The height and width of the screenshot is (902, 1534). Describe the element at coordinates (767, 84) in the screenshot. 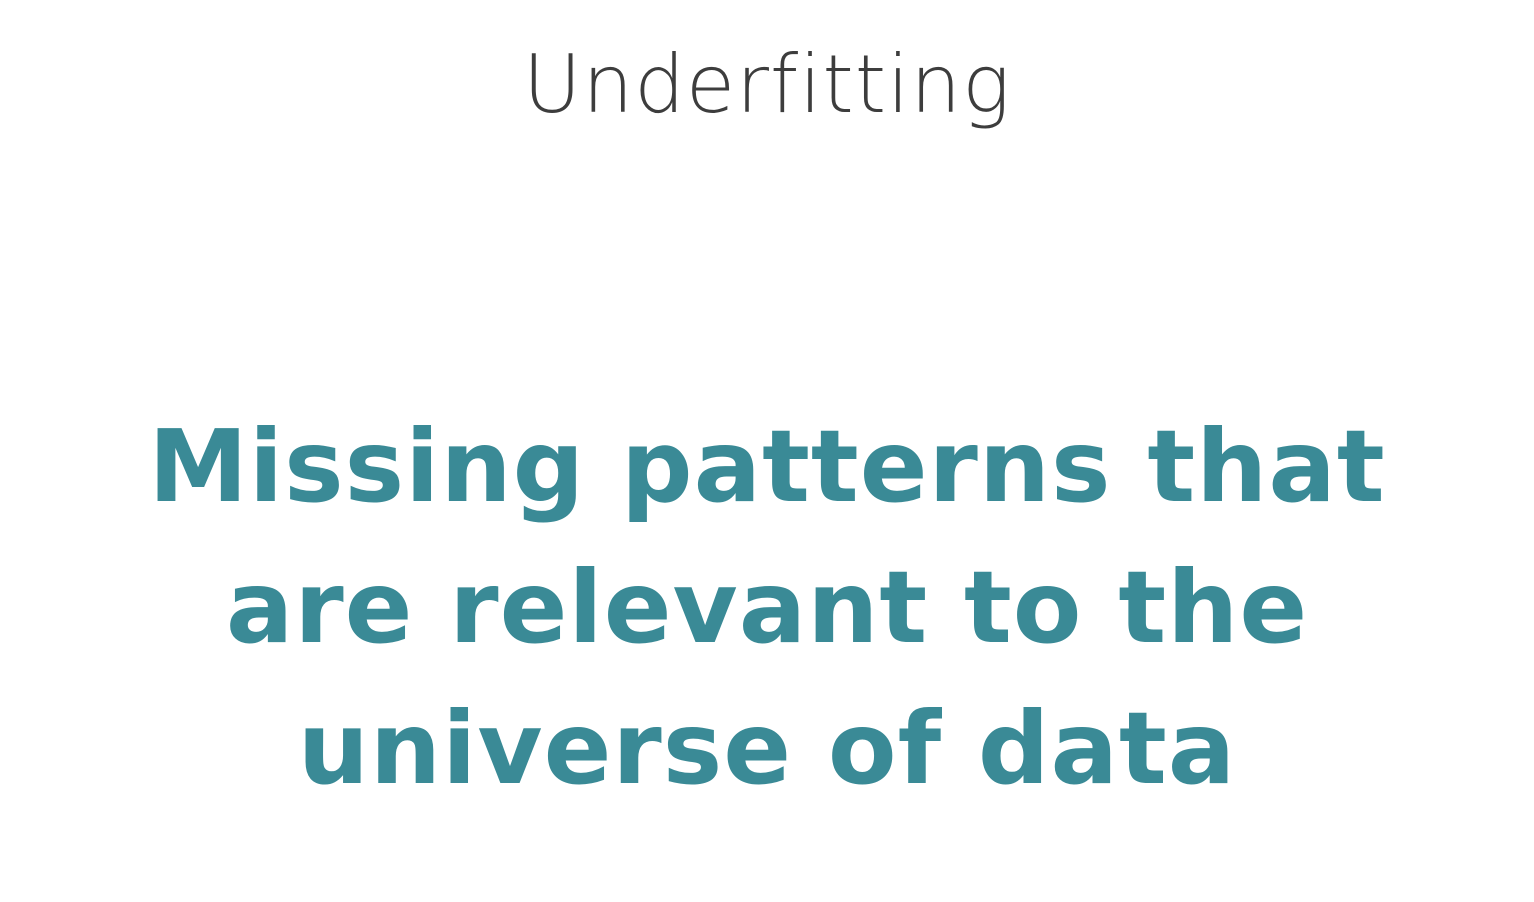

I see `slide-title: Underfitting` at that location.